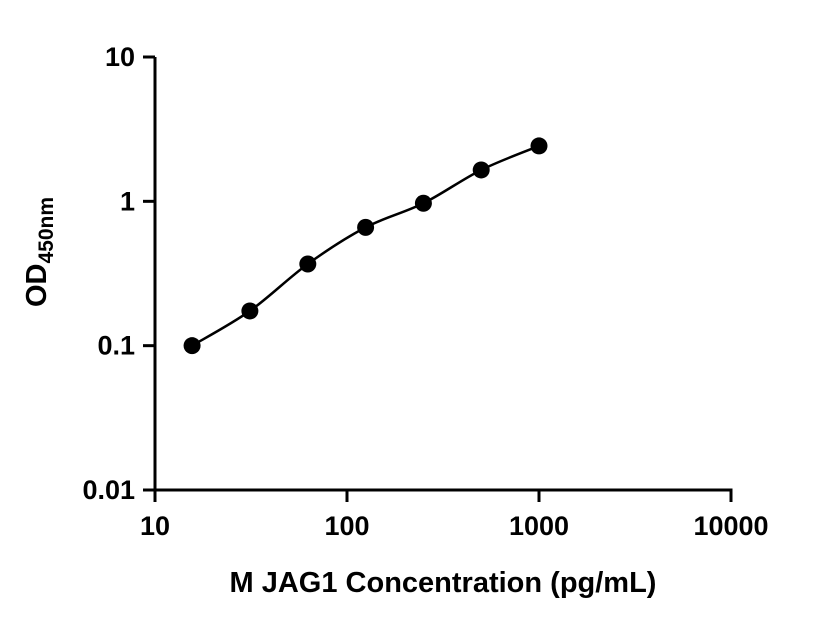 The width and height of the screenshot is (816, 640). I want to click on y-tick-label: 1, so click(127, 201).